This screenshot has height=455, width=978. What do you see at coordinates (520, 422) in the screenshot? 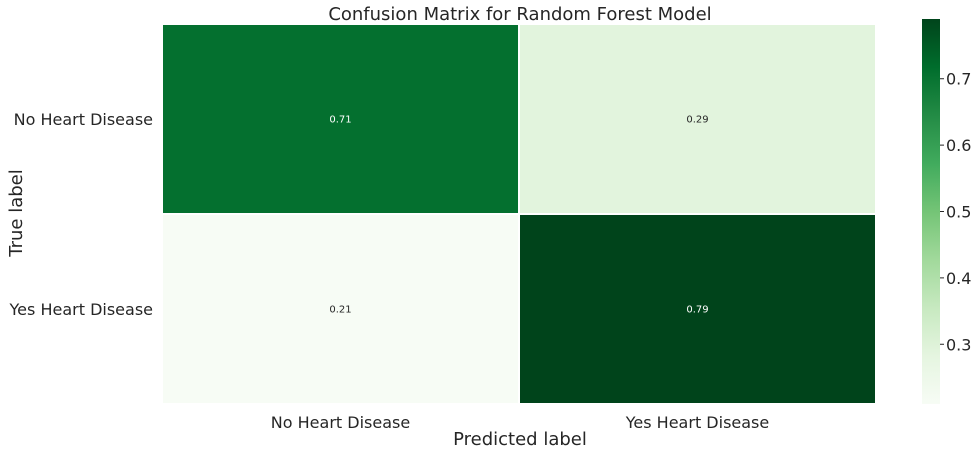
I see `x-axis-ticks: No Heart Disease Yes Heart Disease` at bounding box center [520, 422].